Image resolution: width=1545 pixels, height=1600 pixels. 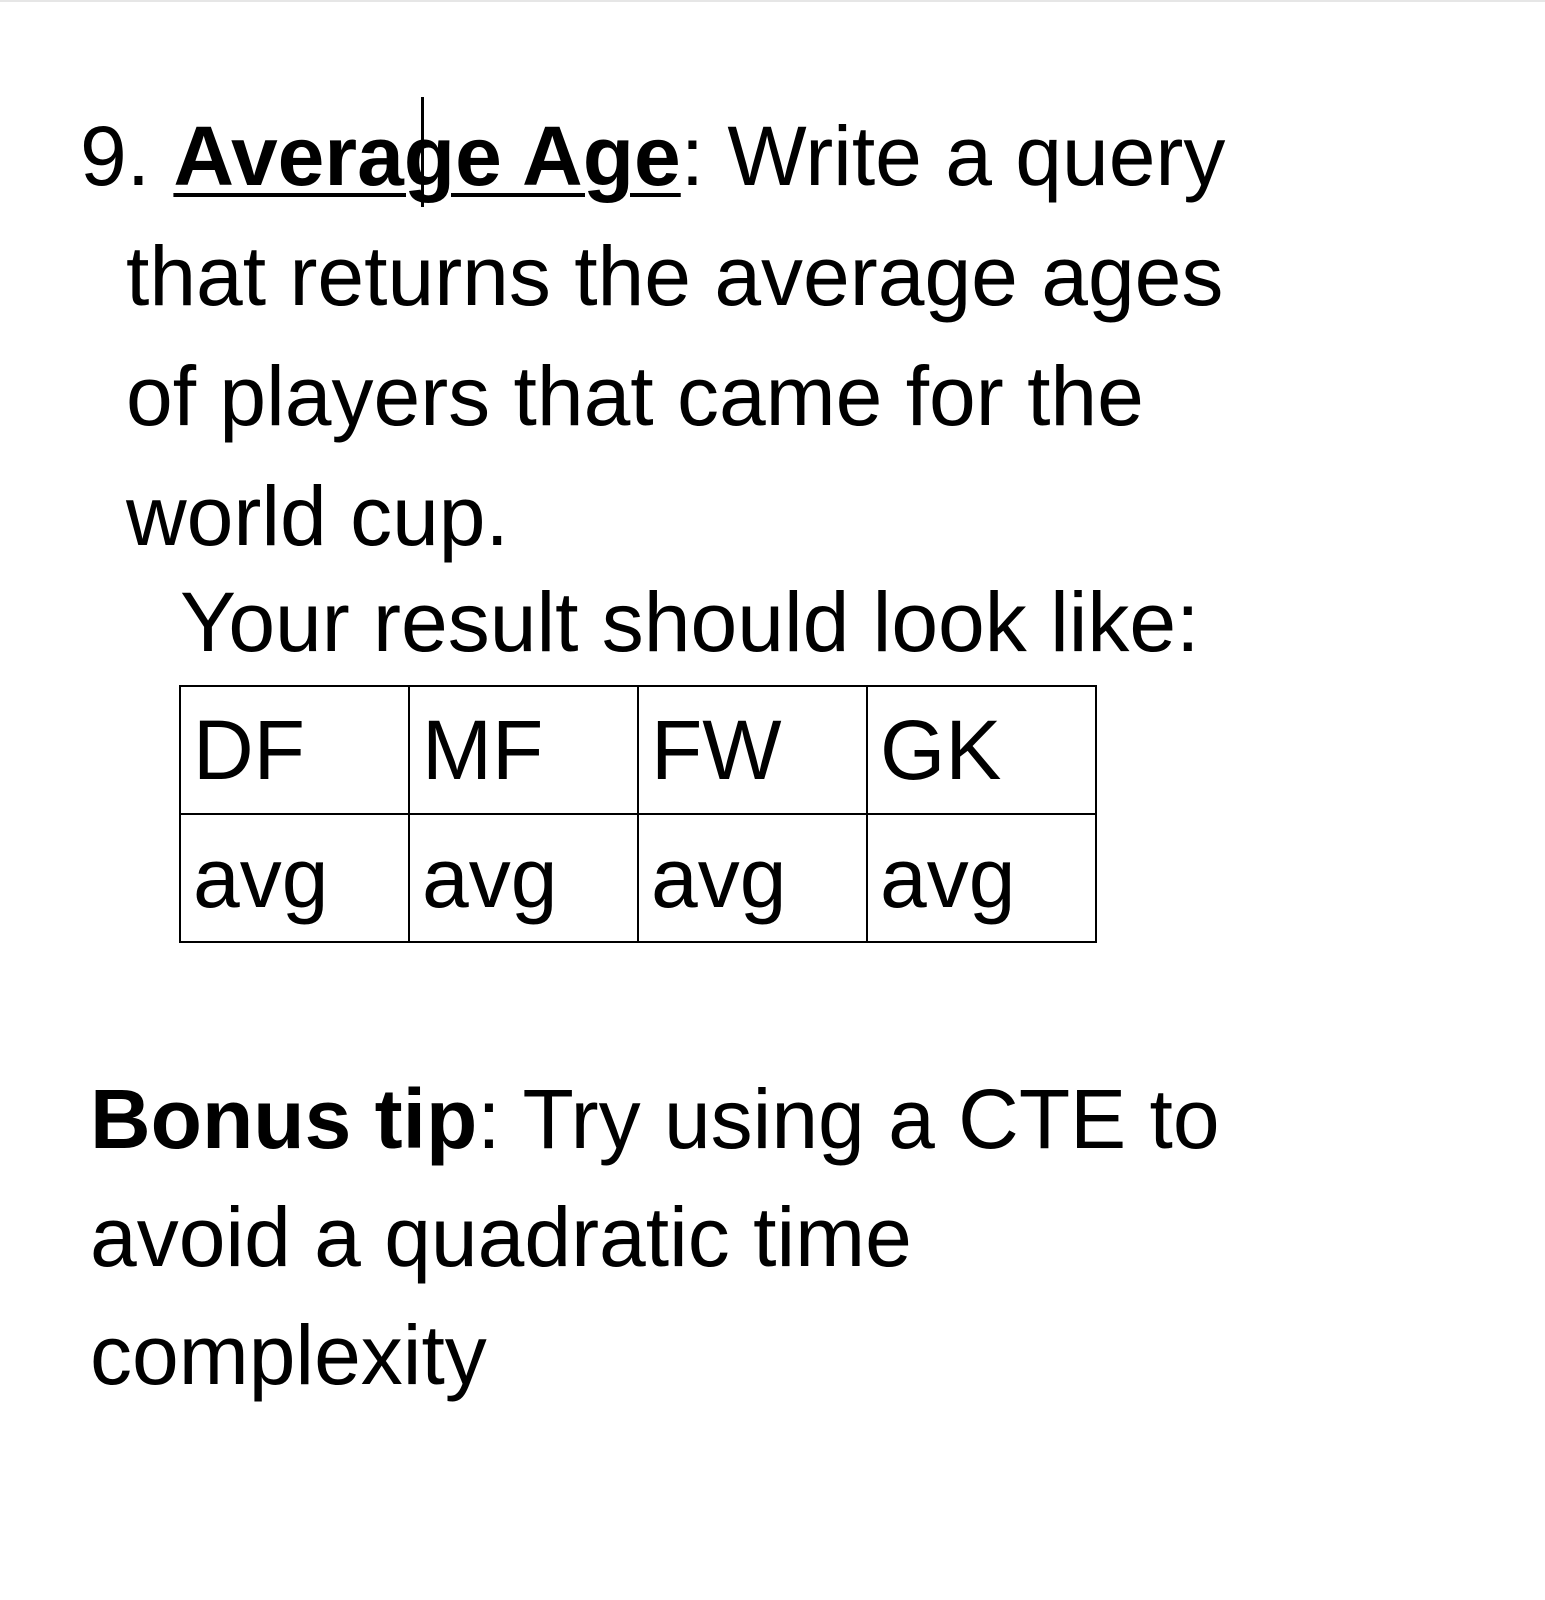 What do you see at coordinates (523, 878) in the screenshot?
I see `value-cell-mf: avg` at bounding box center [523, 878].